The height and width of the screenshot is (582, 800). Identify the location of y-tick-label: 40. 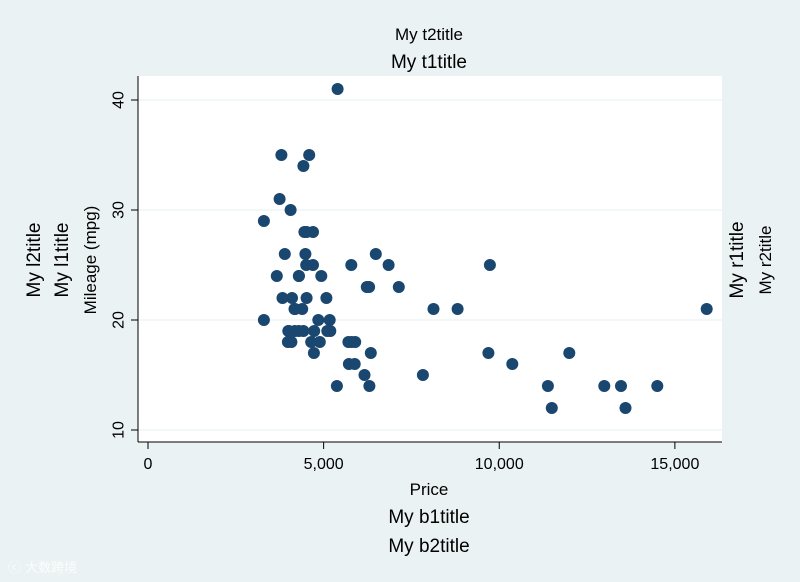
(119, 100).